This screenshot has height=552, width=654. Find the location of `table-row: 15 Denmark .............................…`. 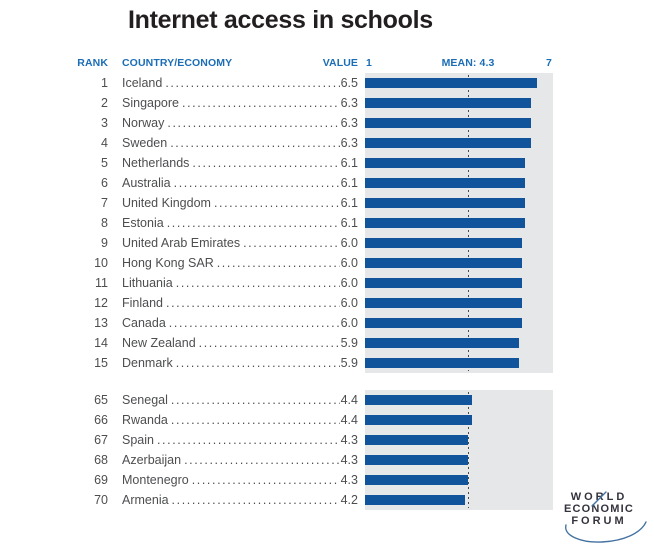

table-row: 15 Denmark .............................… is located at coordinates (307, 363).